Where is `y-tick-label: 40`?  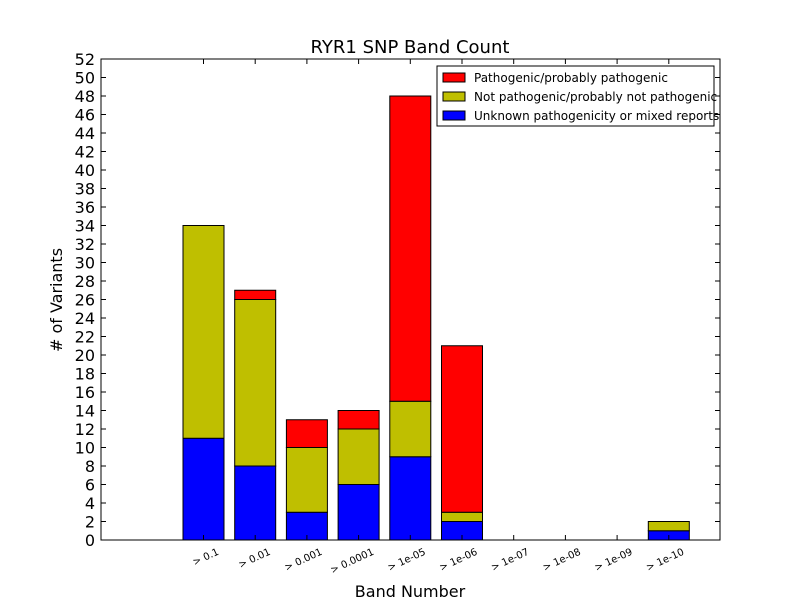
y-tick-label: 40 is located at coordinates (85, 170).